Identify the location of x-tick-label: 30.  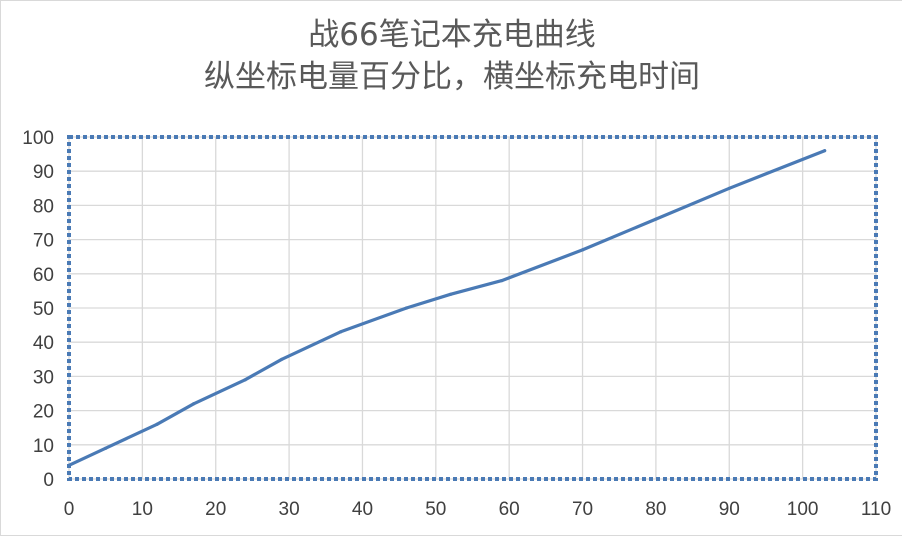
(289, 509).